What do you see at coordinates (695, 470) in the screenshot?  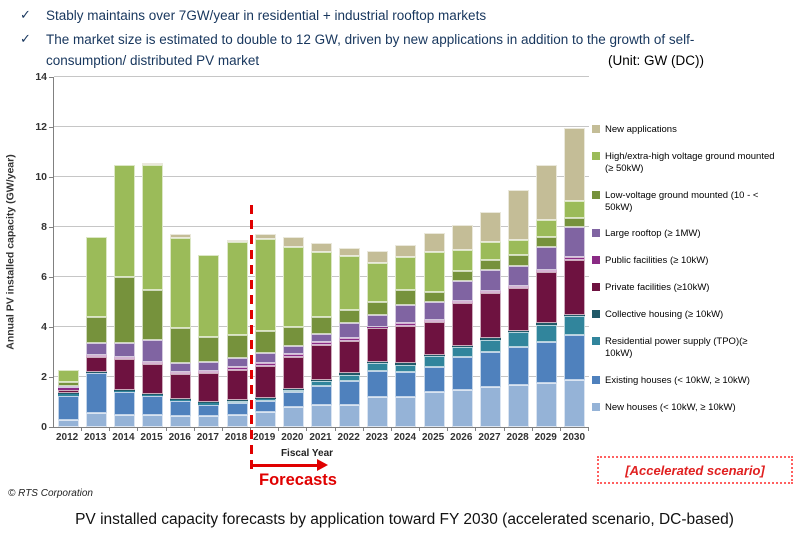 I see `scenario-badge: [Accelerated scenario]` at bounding box center [695, 470].